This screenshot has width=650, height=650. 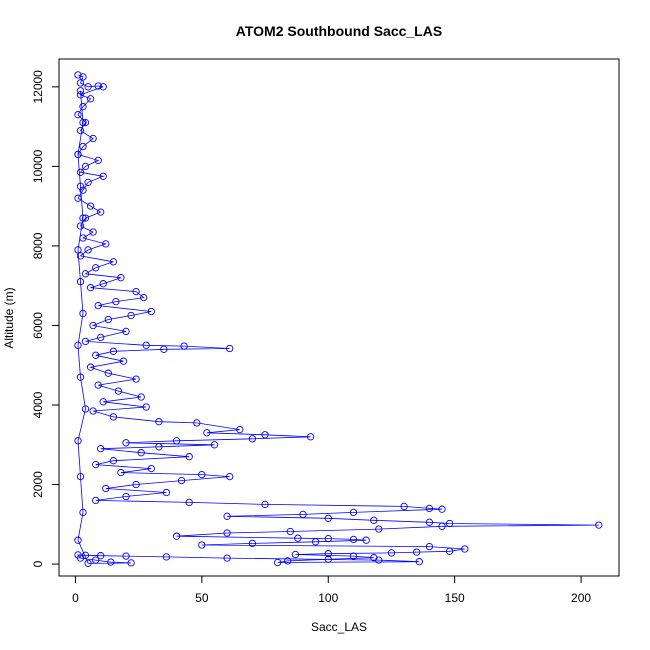 What do you see at coordinates (38, 404) in the screenshot?
I see `y-tick-label: 4000` at bounding box center [38, 404].